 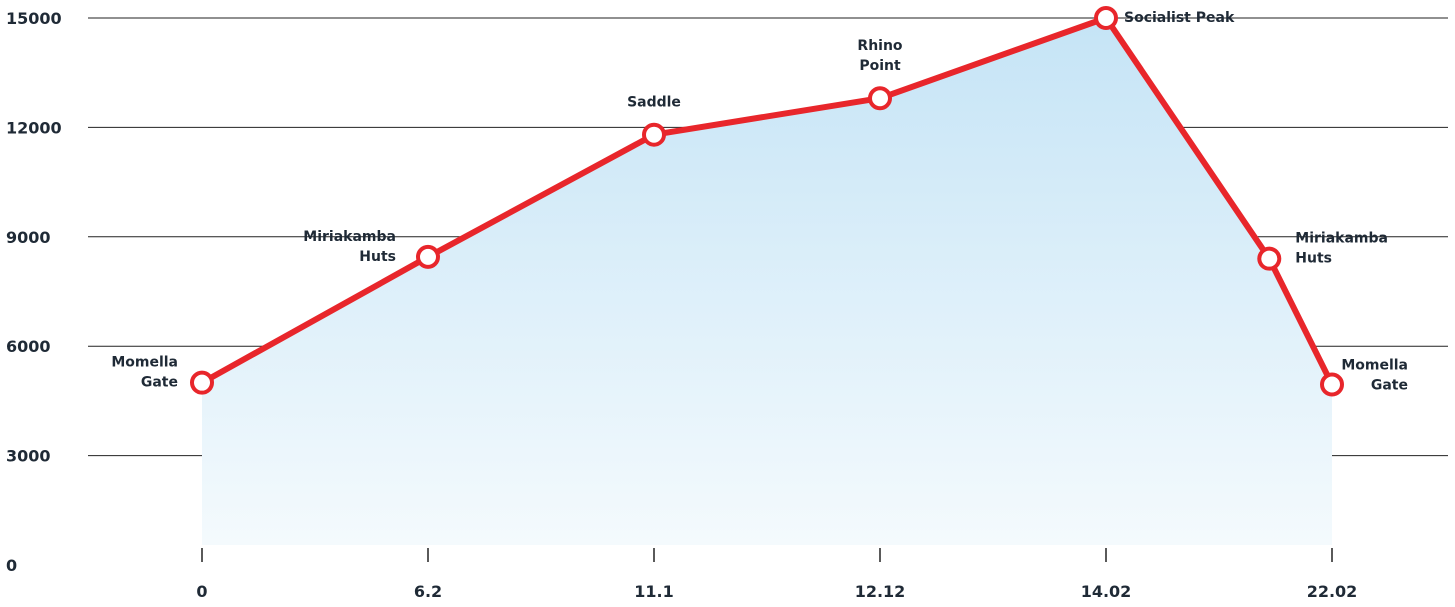 I want to click on y-tick-label: 0, so click(x=11, y=565).